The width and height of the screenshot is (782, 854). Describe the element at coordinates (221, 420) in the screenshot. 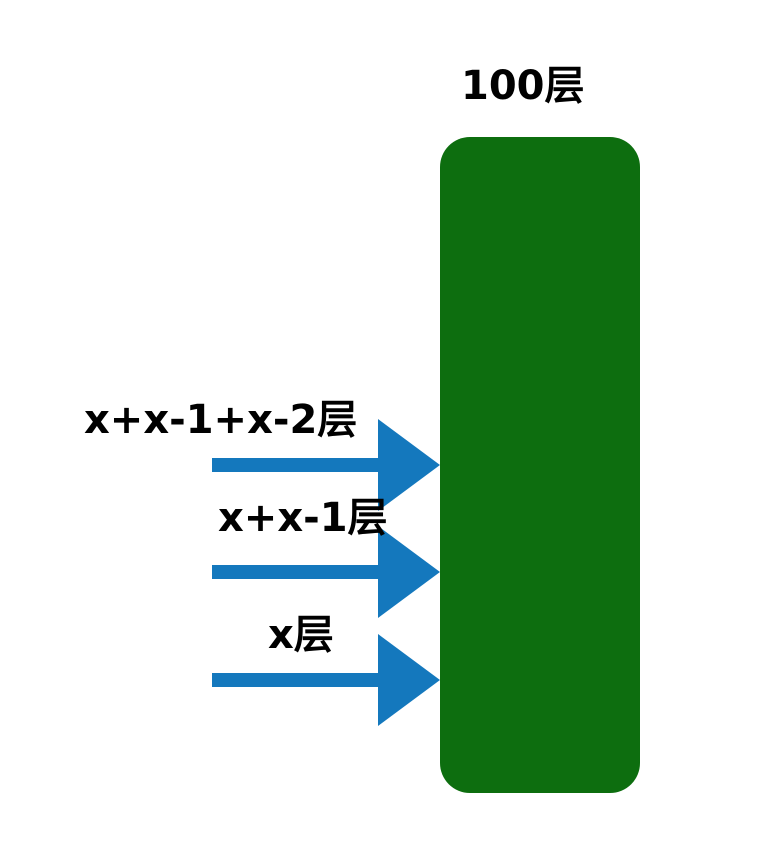

I see `arrow-1-label: x+x-1+x-2层` at that location.